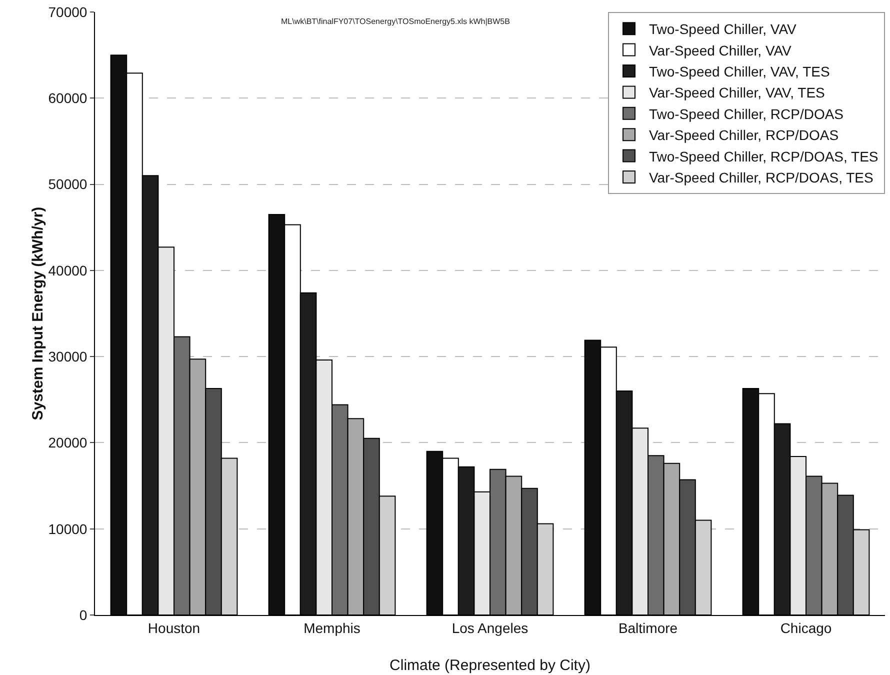 Image resolution: width=890 pixels, height=675 pixels. Describe the element at coordinates (746, 114) in the screenshot. I see `legend-label: Two-Speed Chiller, RCP/DOAS` at that location.